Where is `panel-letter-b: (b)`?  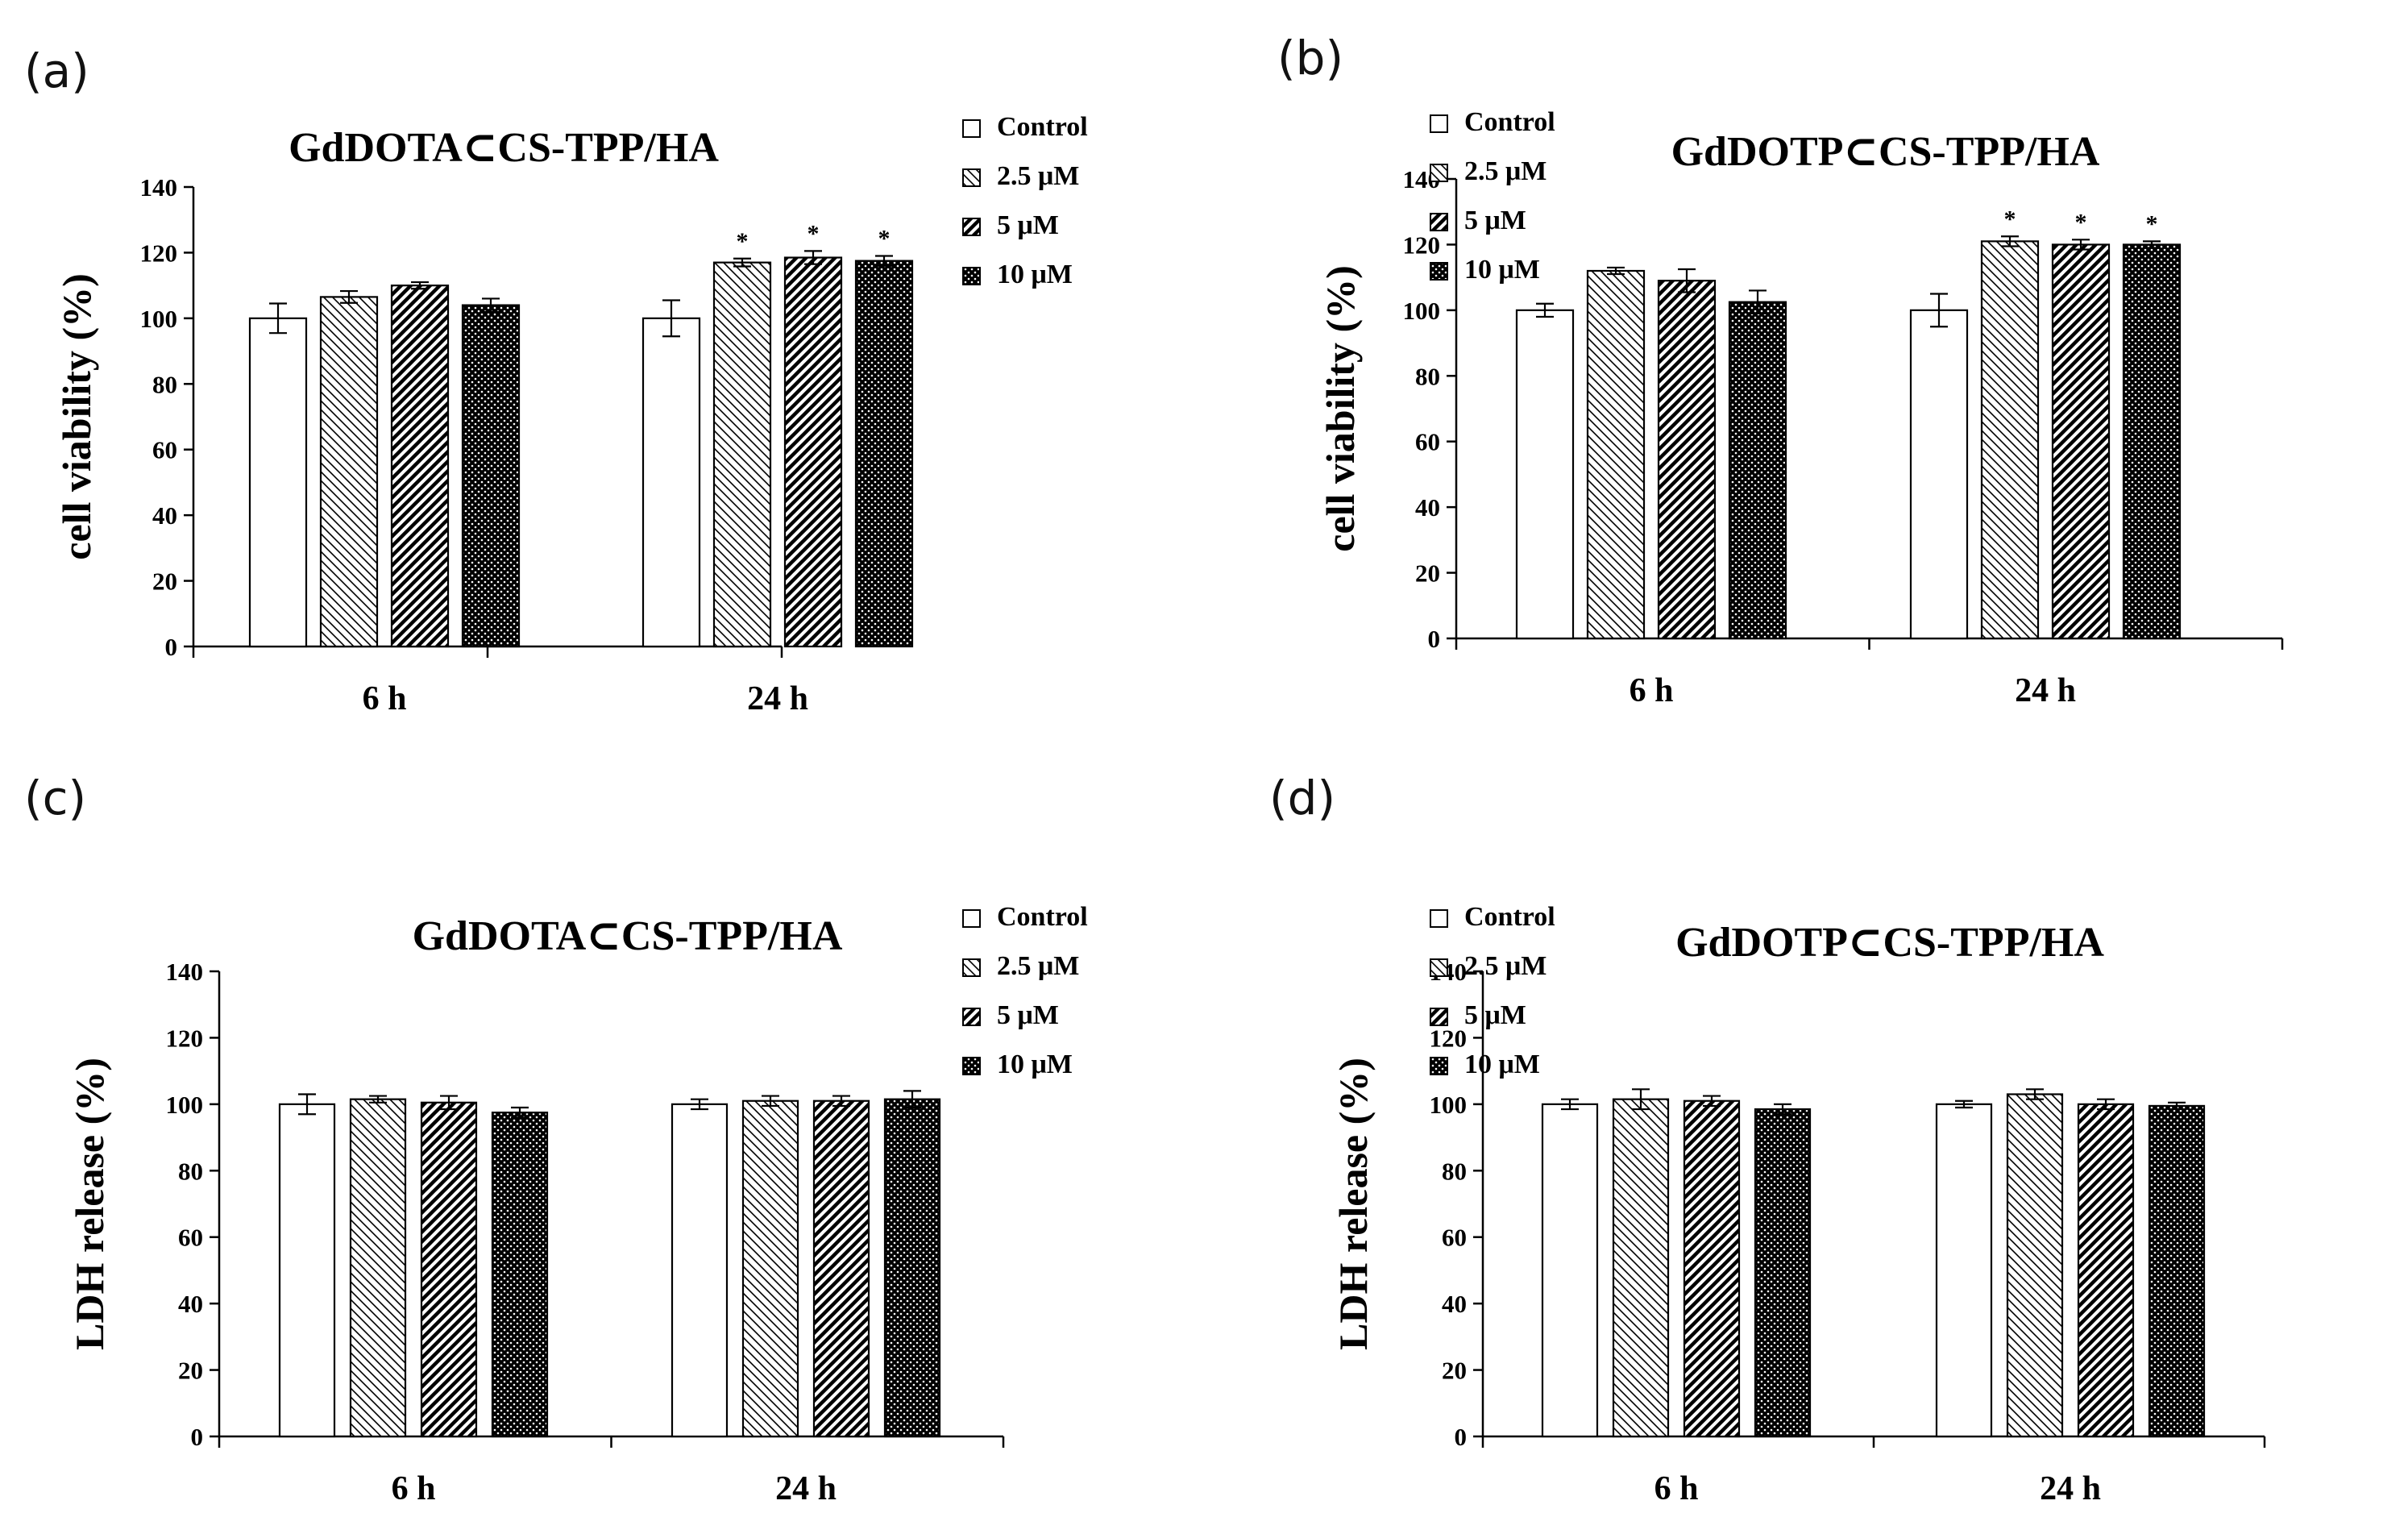
panel-letter-b: (b) is located at coordinates (1310, 58).